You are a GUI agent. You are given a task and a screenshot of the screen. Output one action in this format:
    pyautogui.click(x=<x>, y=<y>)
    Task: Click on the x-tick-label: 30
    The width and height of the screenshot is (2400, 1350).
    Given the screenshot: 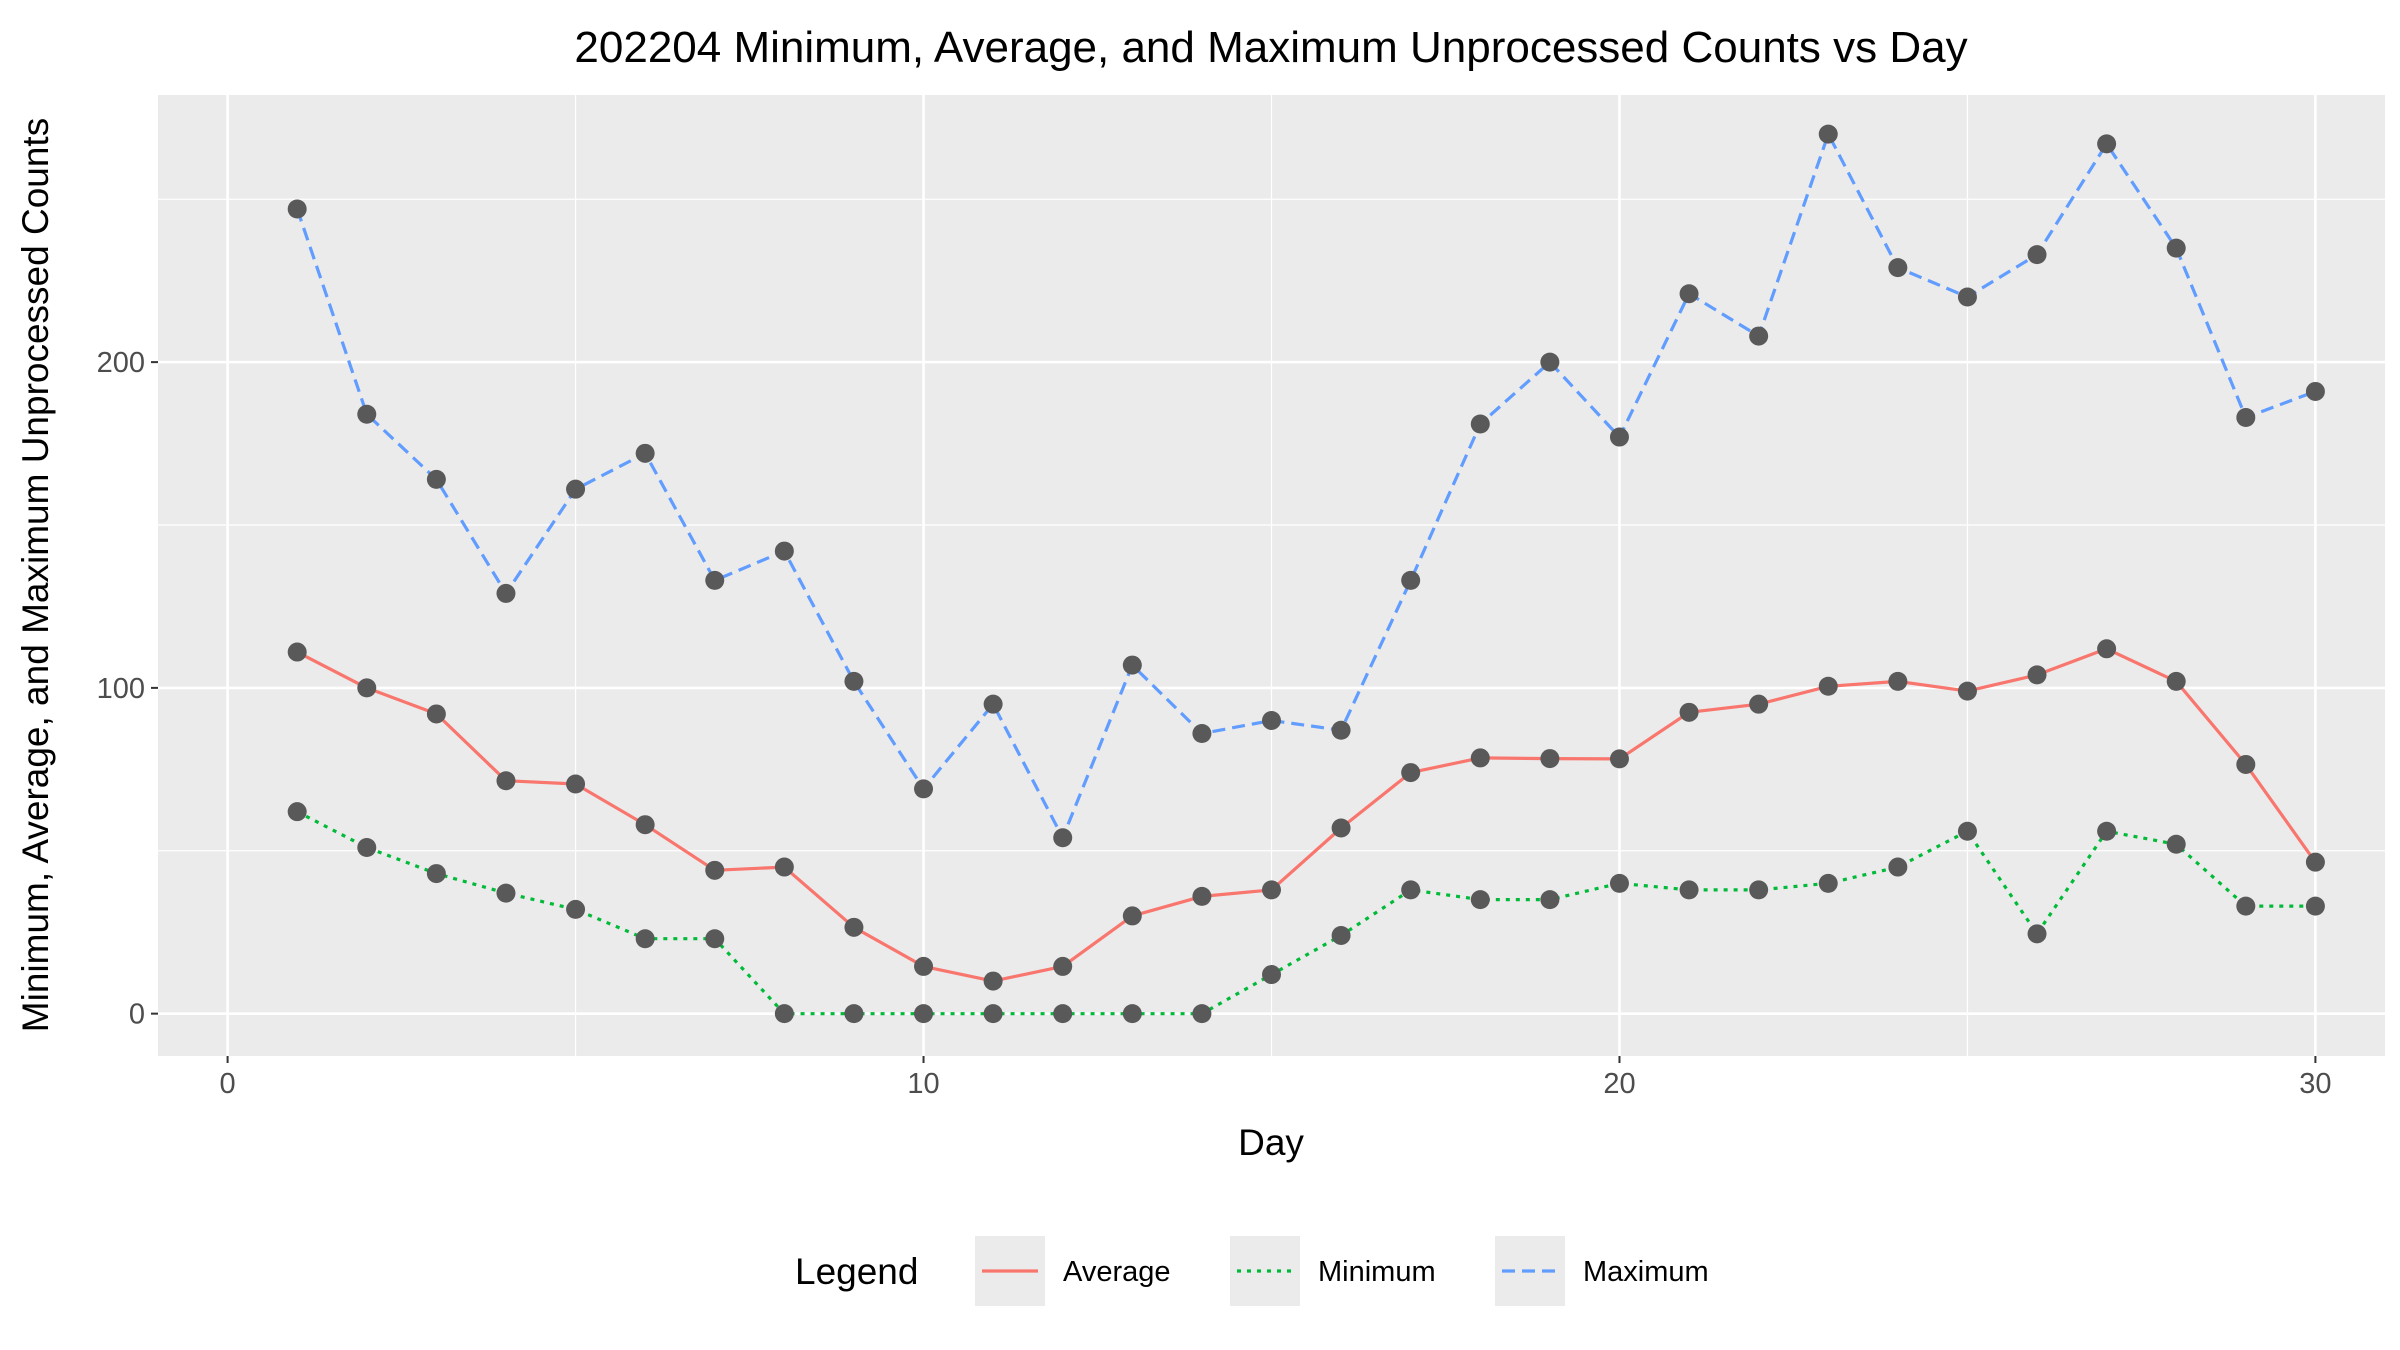 What is the action you would take?
    pyautogui.click(x=2315, y=1084)
    